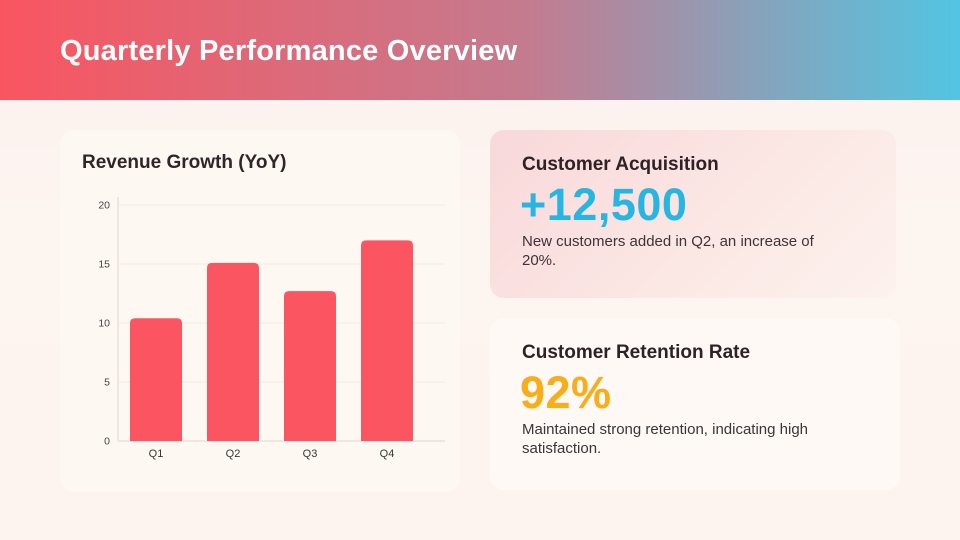 The image size is (960, 540). Describe the element at coordinates (620, 164) in the screenshot. I see `stat-title-acquisition: Customer Acquisition` at that location.